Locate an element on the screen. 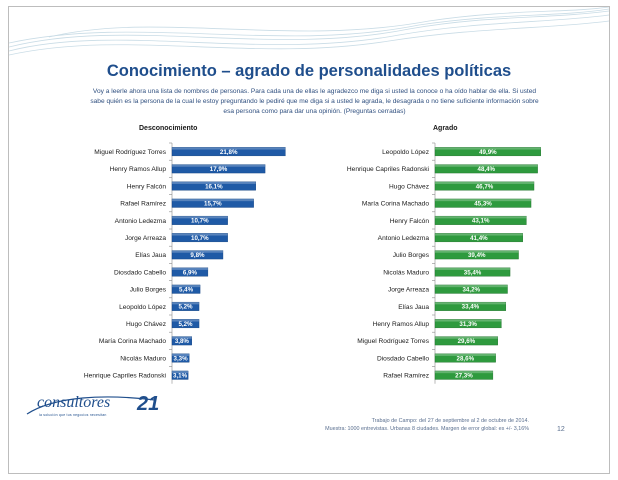  agrado-value-label: 31,3% is located at coordinates (468, 324).